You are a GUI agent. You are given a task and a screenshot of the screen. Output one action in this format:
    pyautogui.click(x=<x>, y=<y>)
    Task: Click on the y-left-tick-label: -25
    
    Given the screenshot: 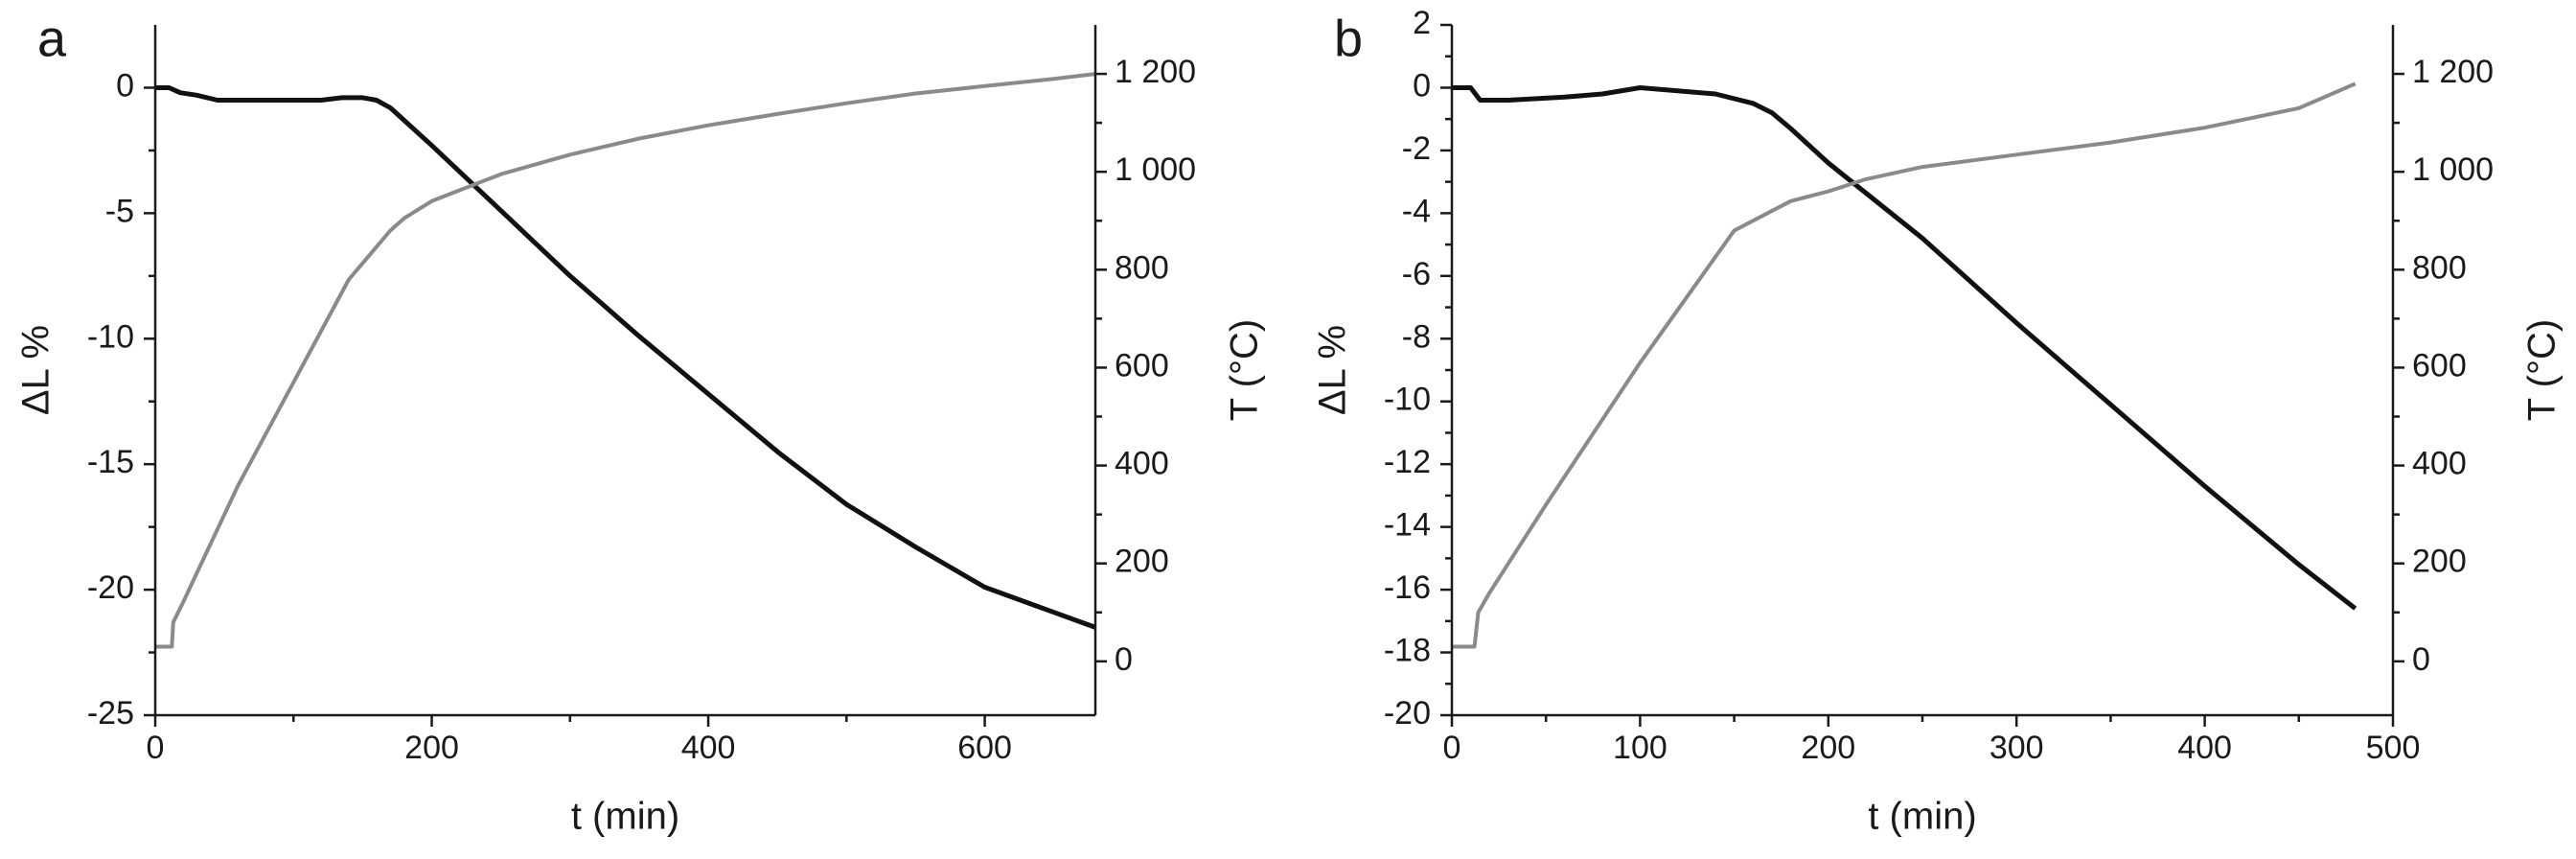 What is the action you would take?
    pyautogui.click(x=110, y=713)
    